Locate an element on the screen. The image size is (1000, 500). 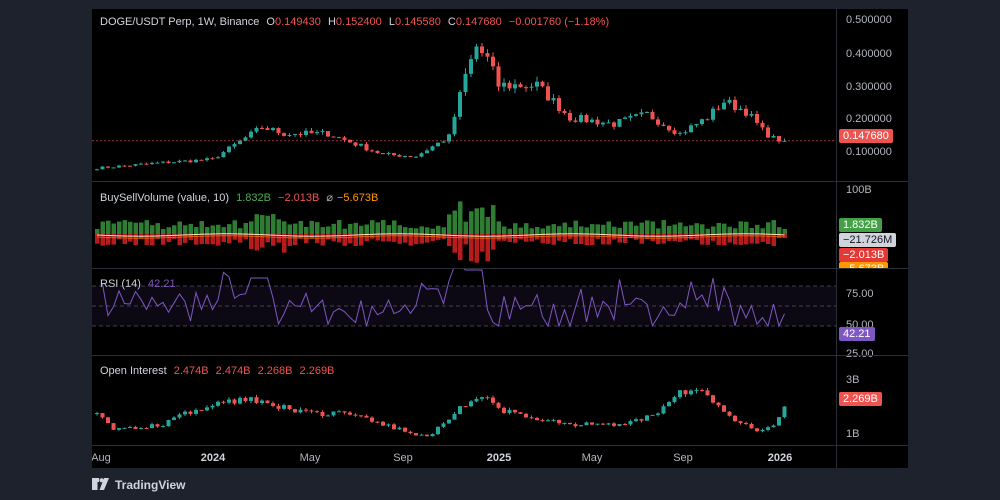
rsi-line is located at coordinates (464, 312).